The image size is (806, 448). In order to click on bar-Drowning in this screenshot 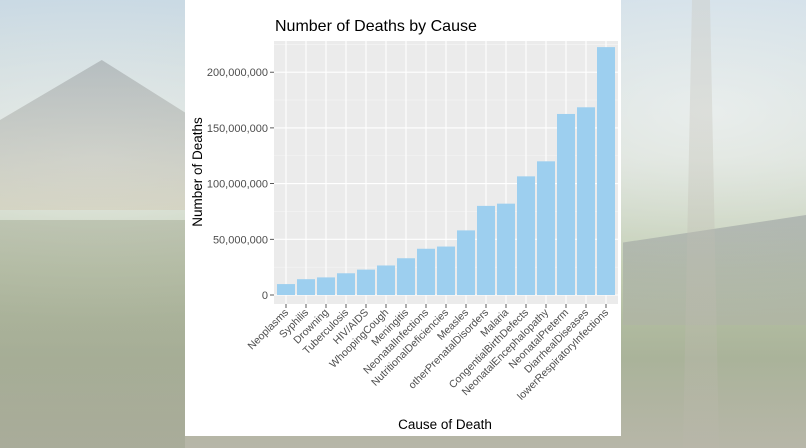, I will do `click(326, 286)`.